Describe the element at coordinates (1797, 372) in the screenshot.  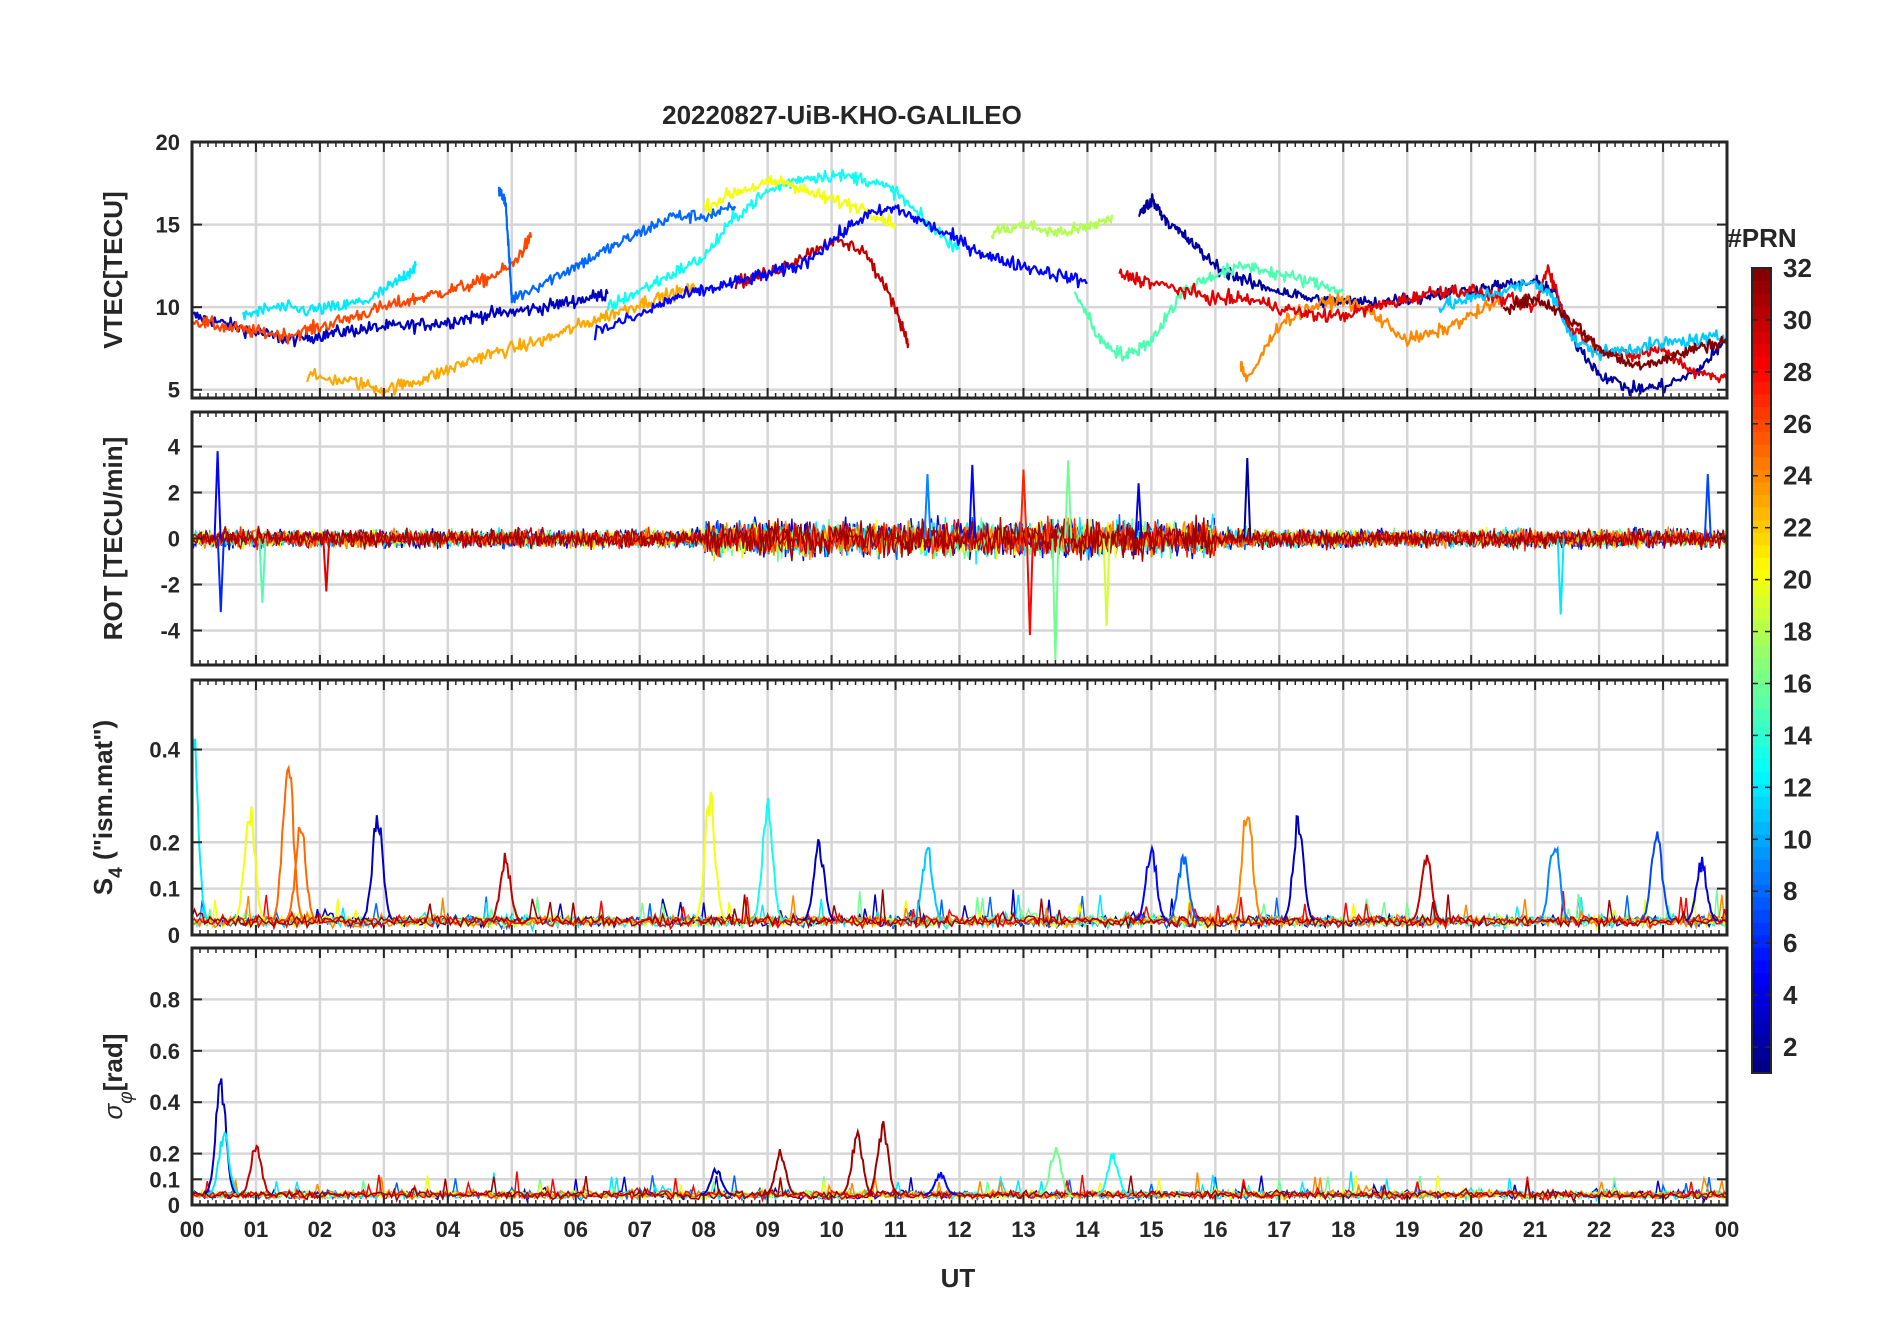
I see `colorbar-tick-label: 28` at that location.